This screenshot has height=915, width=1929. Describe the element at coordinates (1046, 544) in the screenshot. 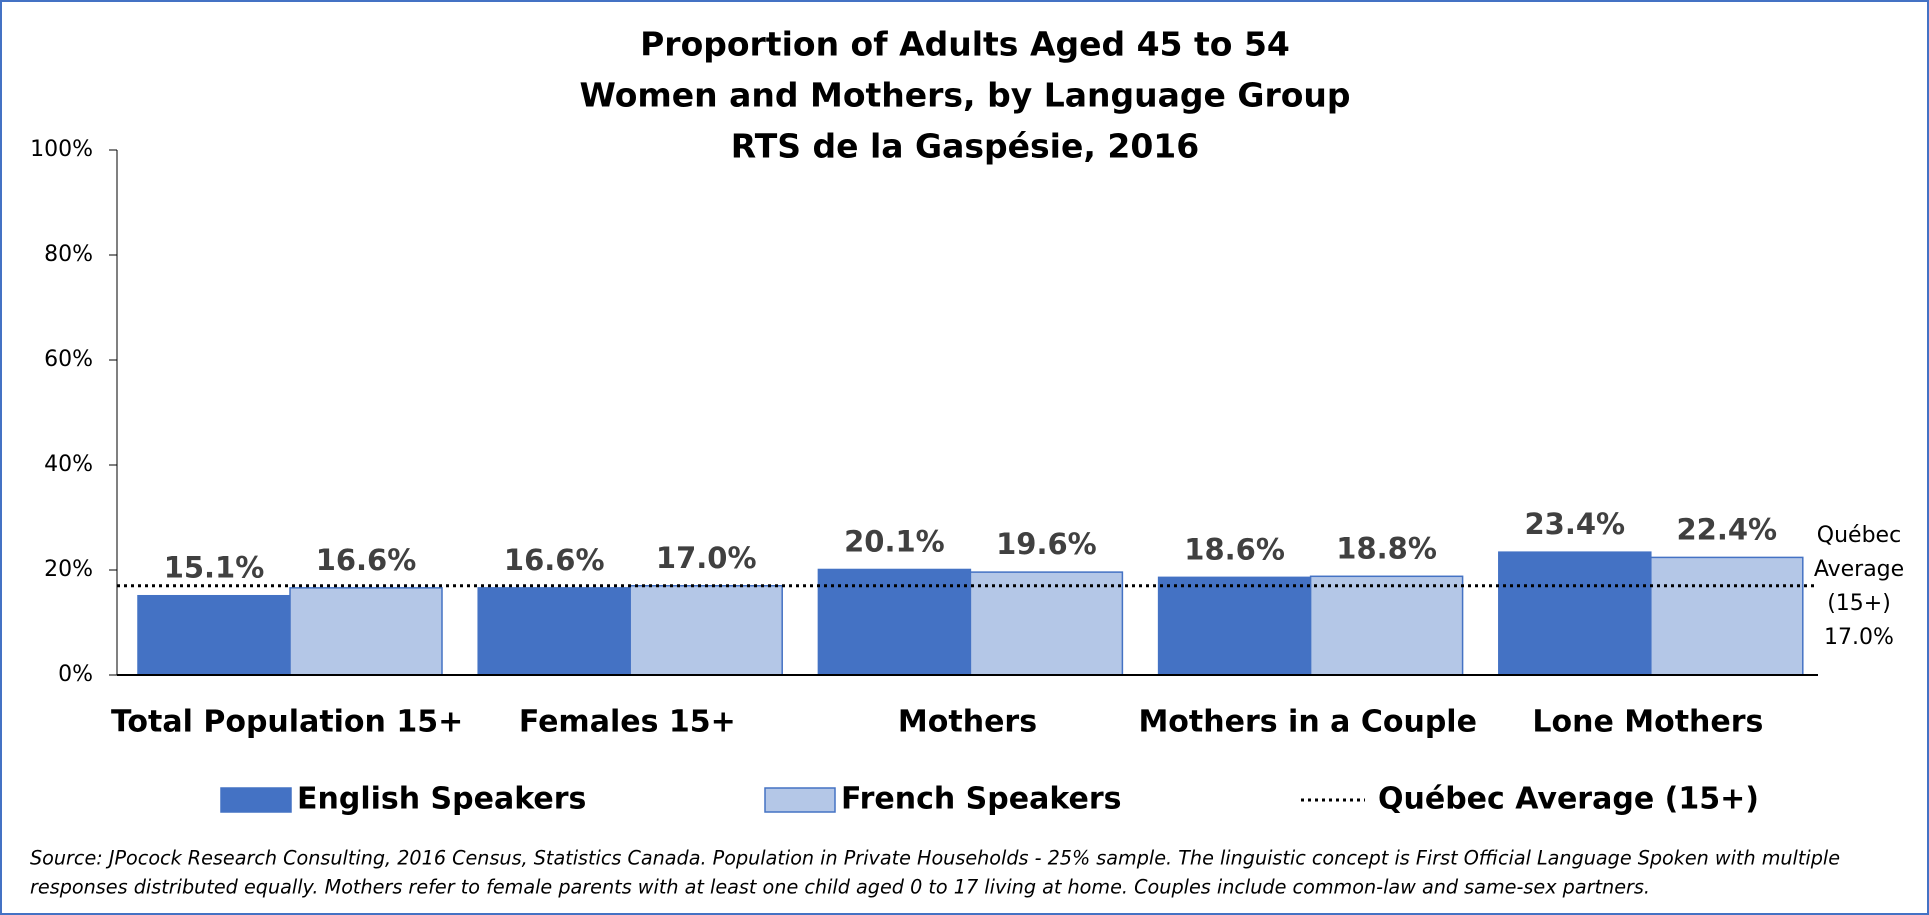

I see `data-label: 19.6%` at that location.